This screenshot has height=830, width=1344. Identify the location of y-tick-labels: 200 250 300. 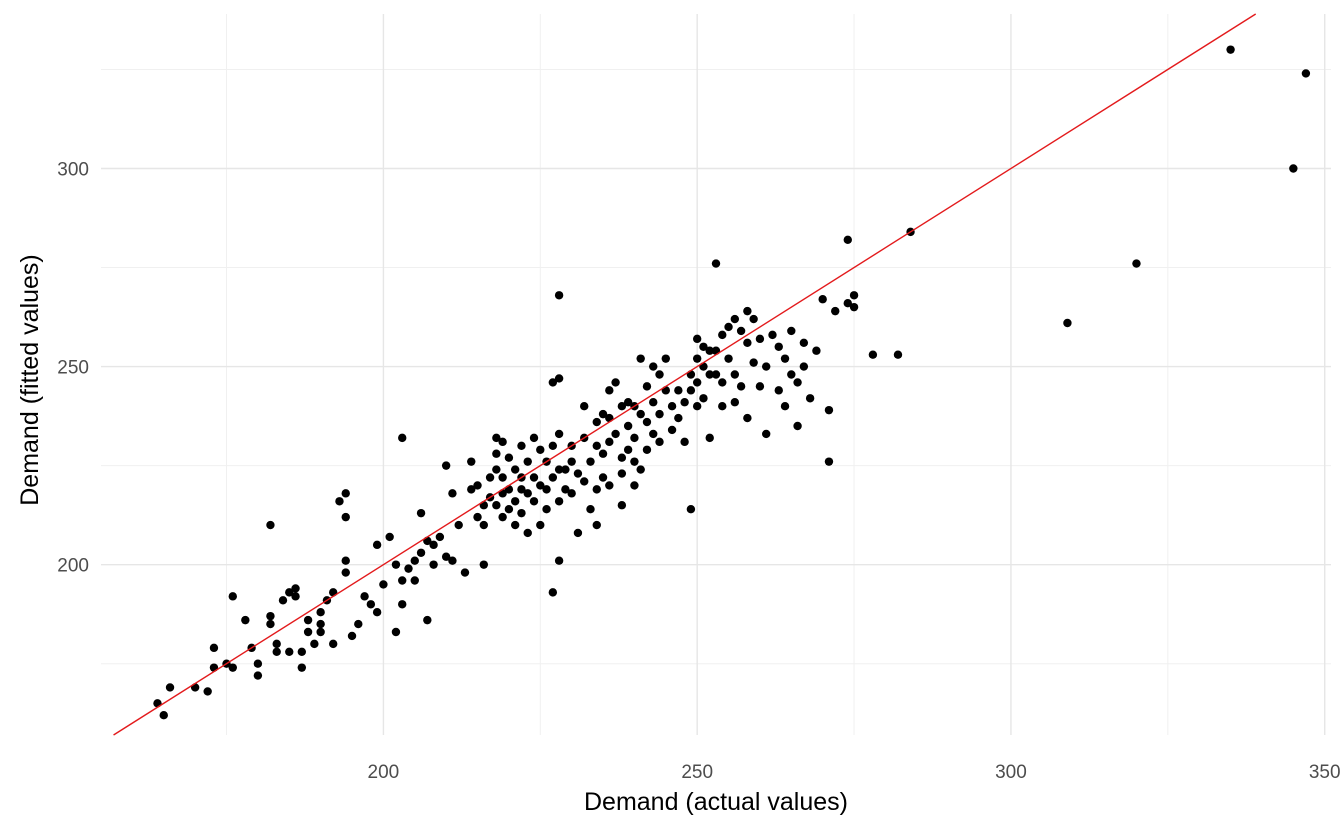
(73, 368).